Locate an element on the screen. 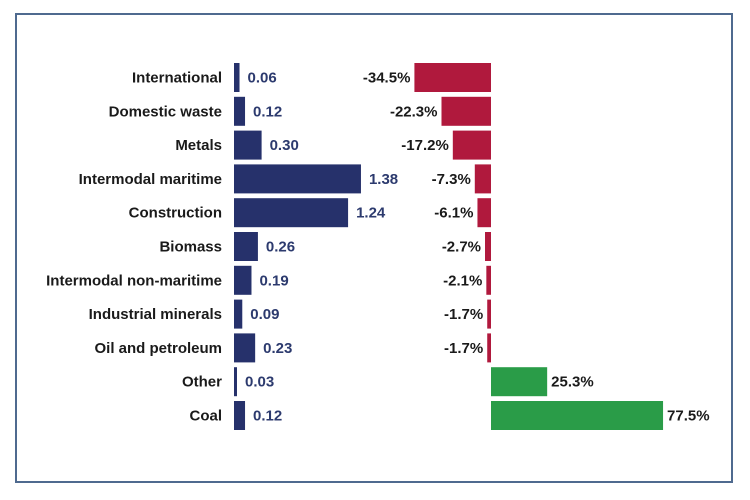 This screenshot has width=750, height=500. category-label-metals: Metals is located at coordinates (198, 145).